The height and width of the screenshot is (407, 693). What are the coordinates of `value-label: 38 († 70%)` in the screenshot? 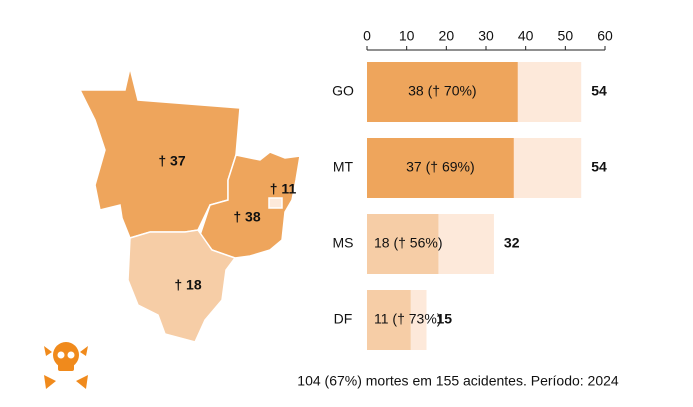 It's located at (442, 91).